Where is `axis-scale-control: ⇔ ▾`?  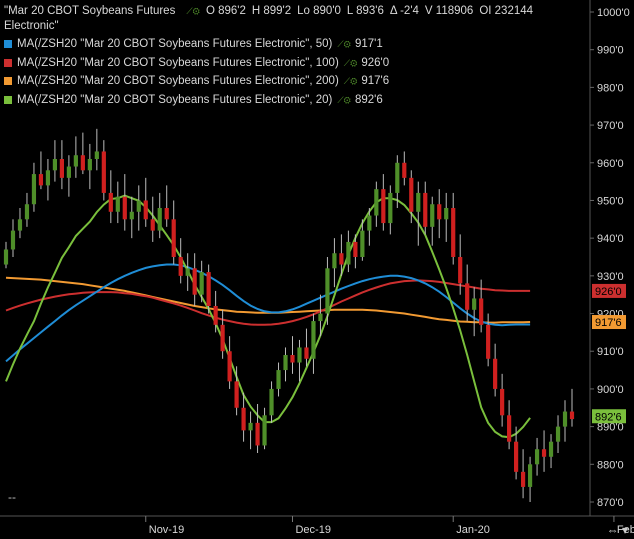
axis-scale-control: ⇔ ▾ is located at coordinates (617, 530).